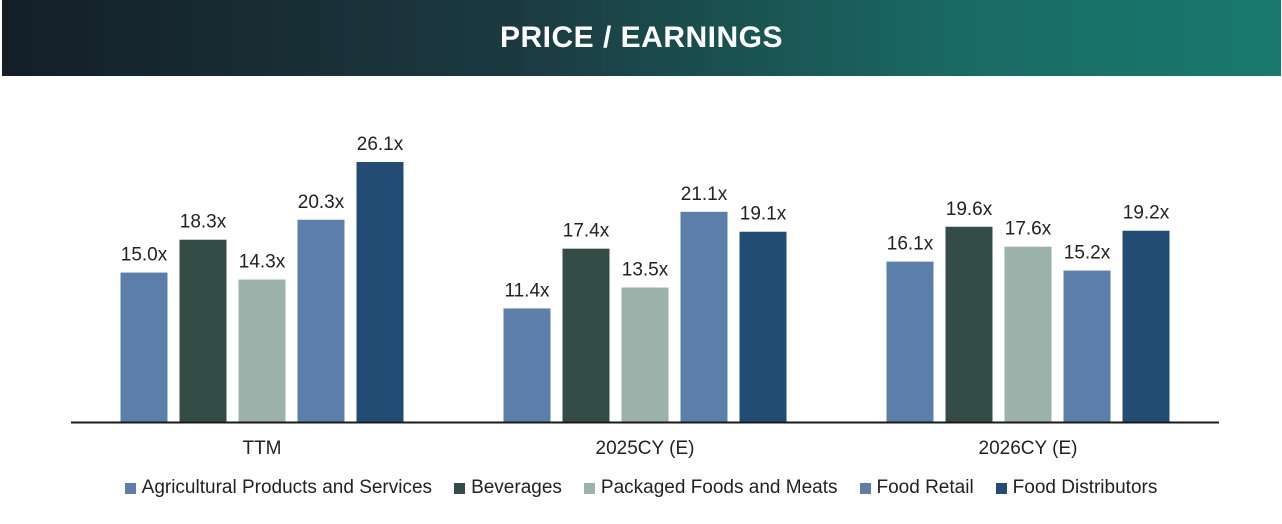 The height and width of the screenshot is (524, 1282). What do you see at coordinates (261, 448) in the screenshot?
I see `x-tick-label: TTM` at bounding box center [261, 448].